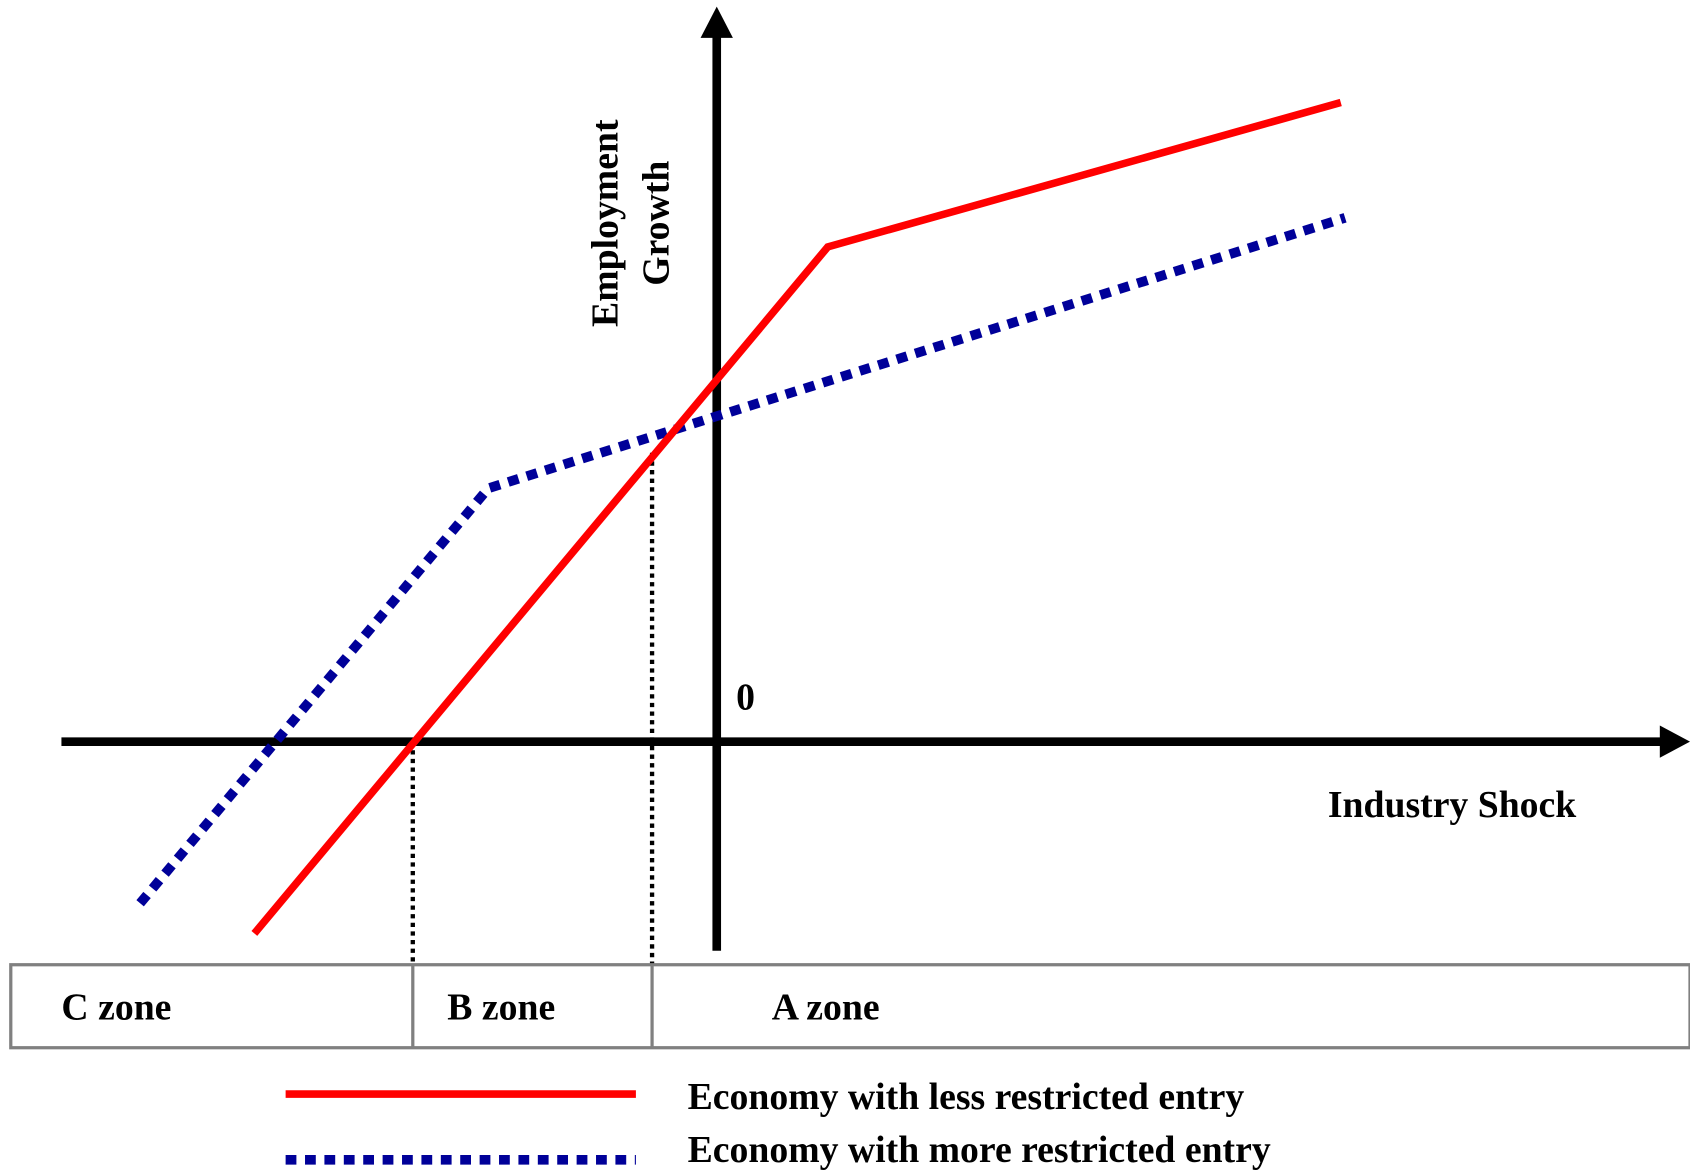 This screenshot has width=1690, height=1175. I want to click on zone-label: A zone, so click(826, 1008).